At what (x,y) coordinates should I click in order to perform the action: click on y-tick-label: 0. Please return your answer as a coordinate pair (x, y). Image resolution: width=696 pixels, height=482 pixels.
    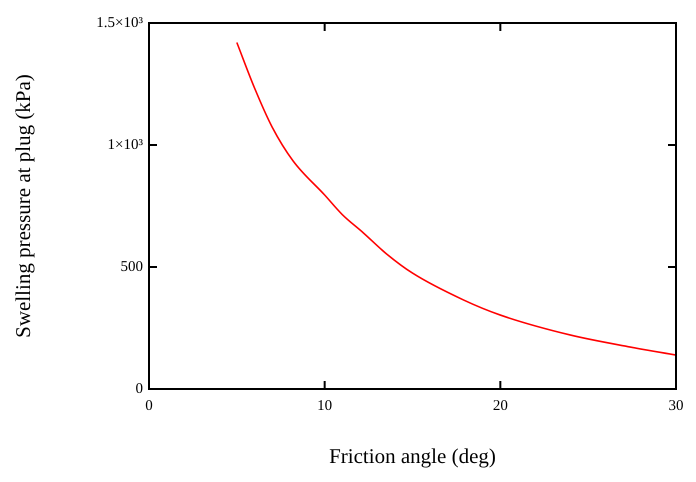
    Looking at the image, I should click on (139, 388).